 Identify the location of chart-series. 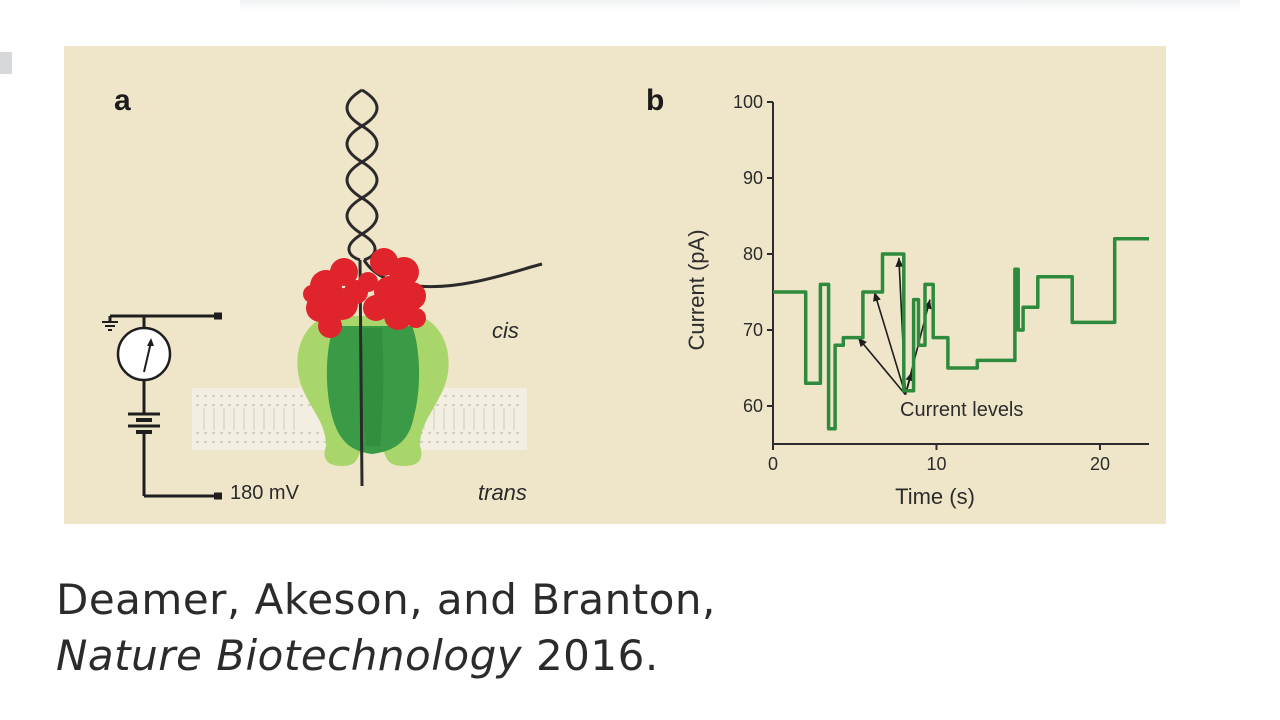
(961, 334).